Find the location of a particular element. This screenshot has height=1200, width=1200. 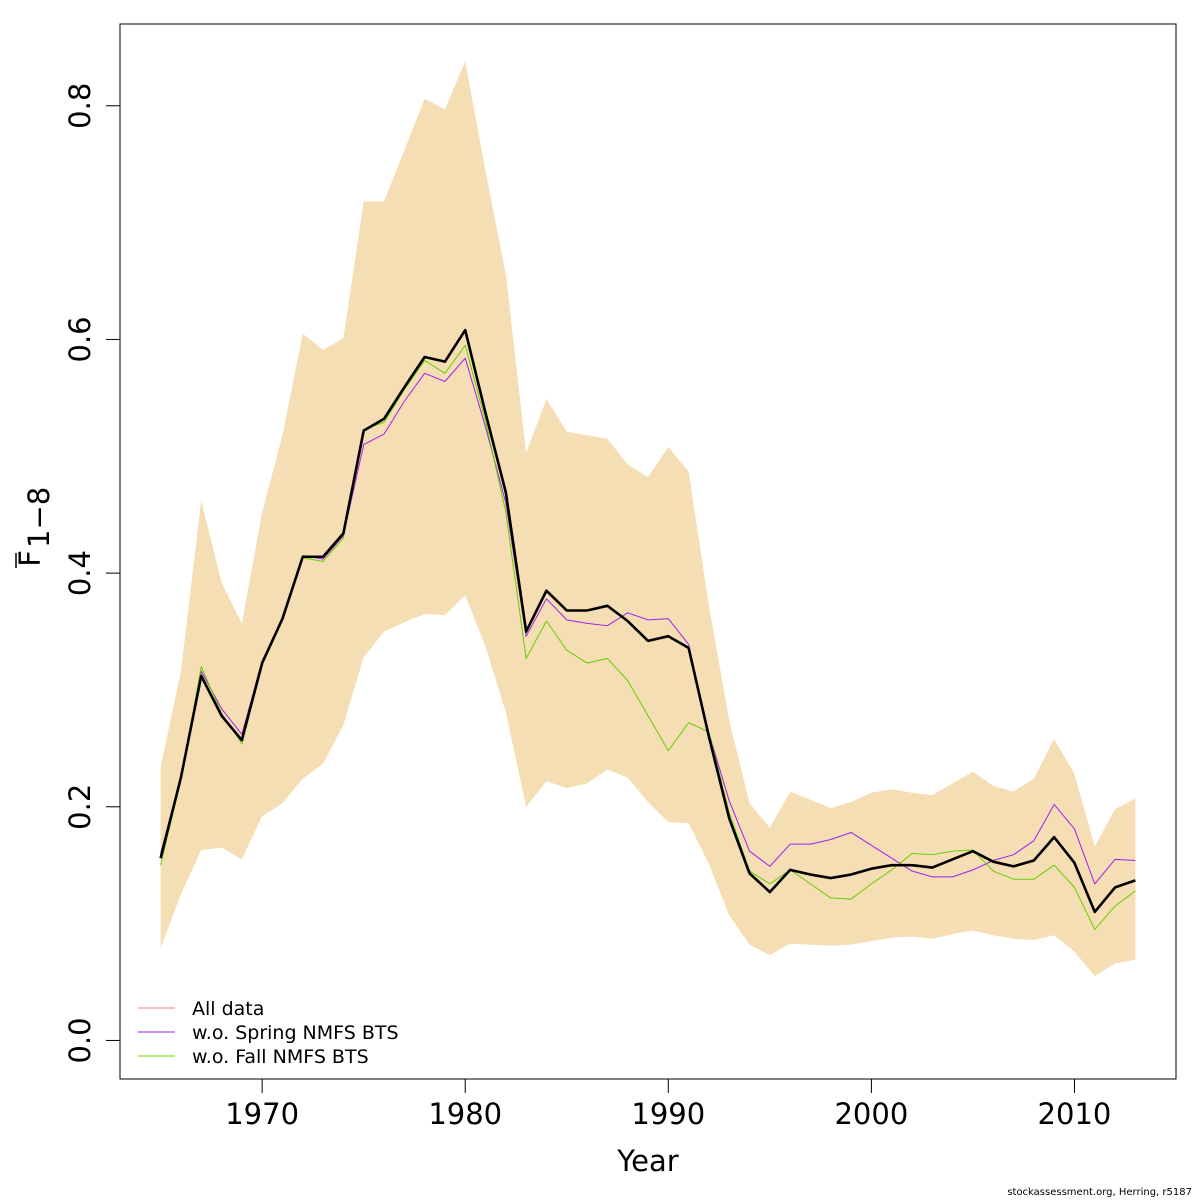

x-tick-label: 2010 is located at coordinates (1075, 1114).